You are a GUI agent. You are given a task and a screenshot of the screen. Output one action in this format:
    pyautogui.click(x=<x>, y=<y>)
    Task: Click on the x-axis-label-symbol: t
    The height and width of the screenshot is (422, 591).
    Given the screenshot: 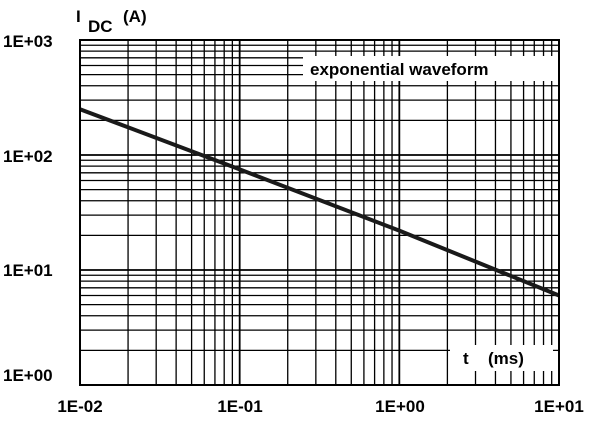 What is the action you would take?
    pyautogui.click(x=466, y=358)
    